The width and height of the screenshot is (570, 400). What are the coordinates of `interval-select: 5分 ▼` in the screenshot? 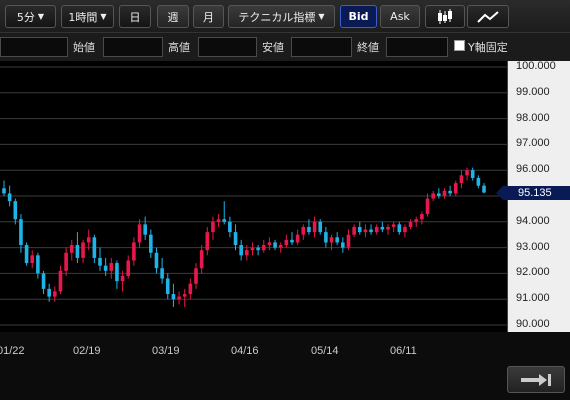 It's located at (30, 16).